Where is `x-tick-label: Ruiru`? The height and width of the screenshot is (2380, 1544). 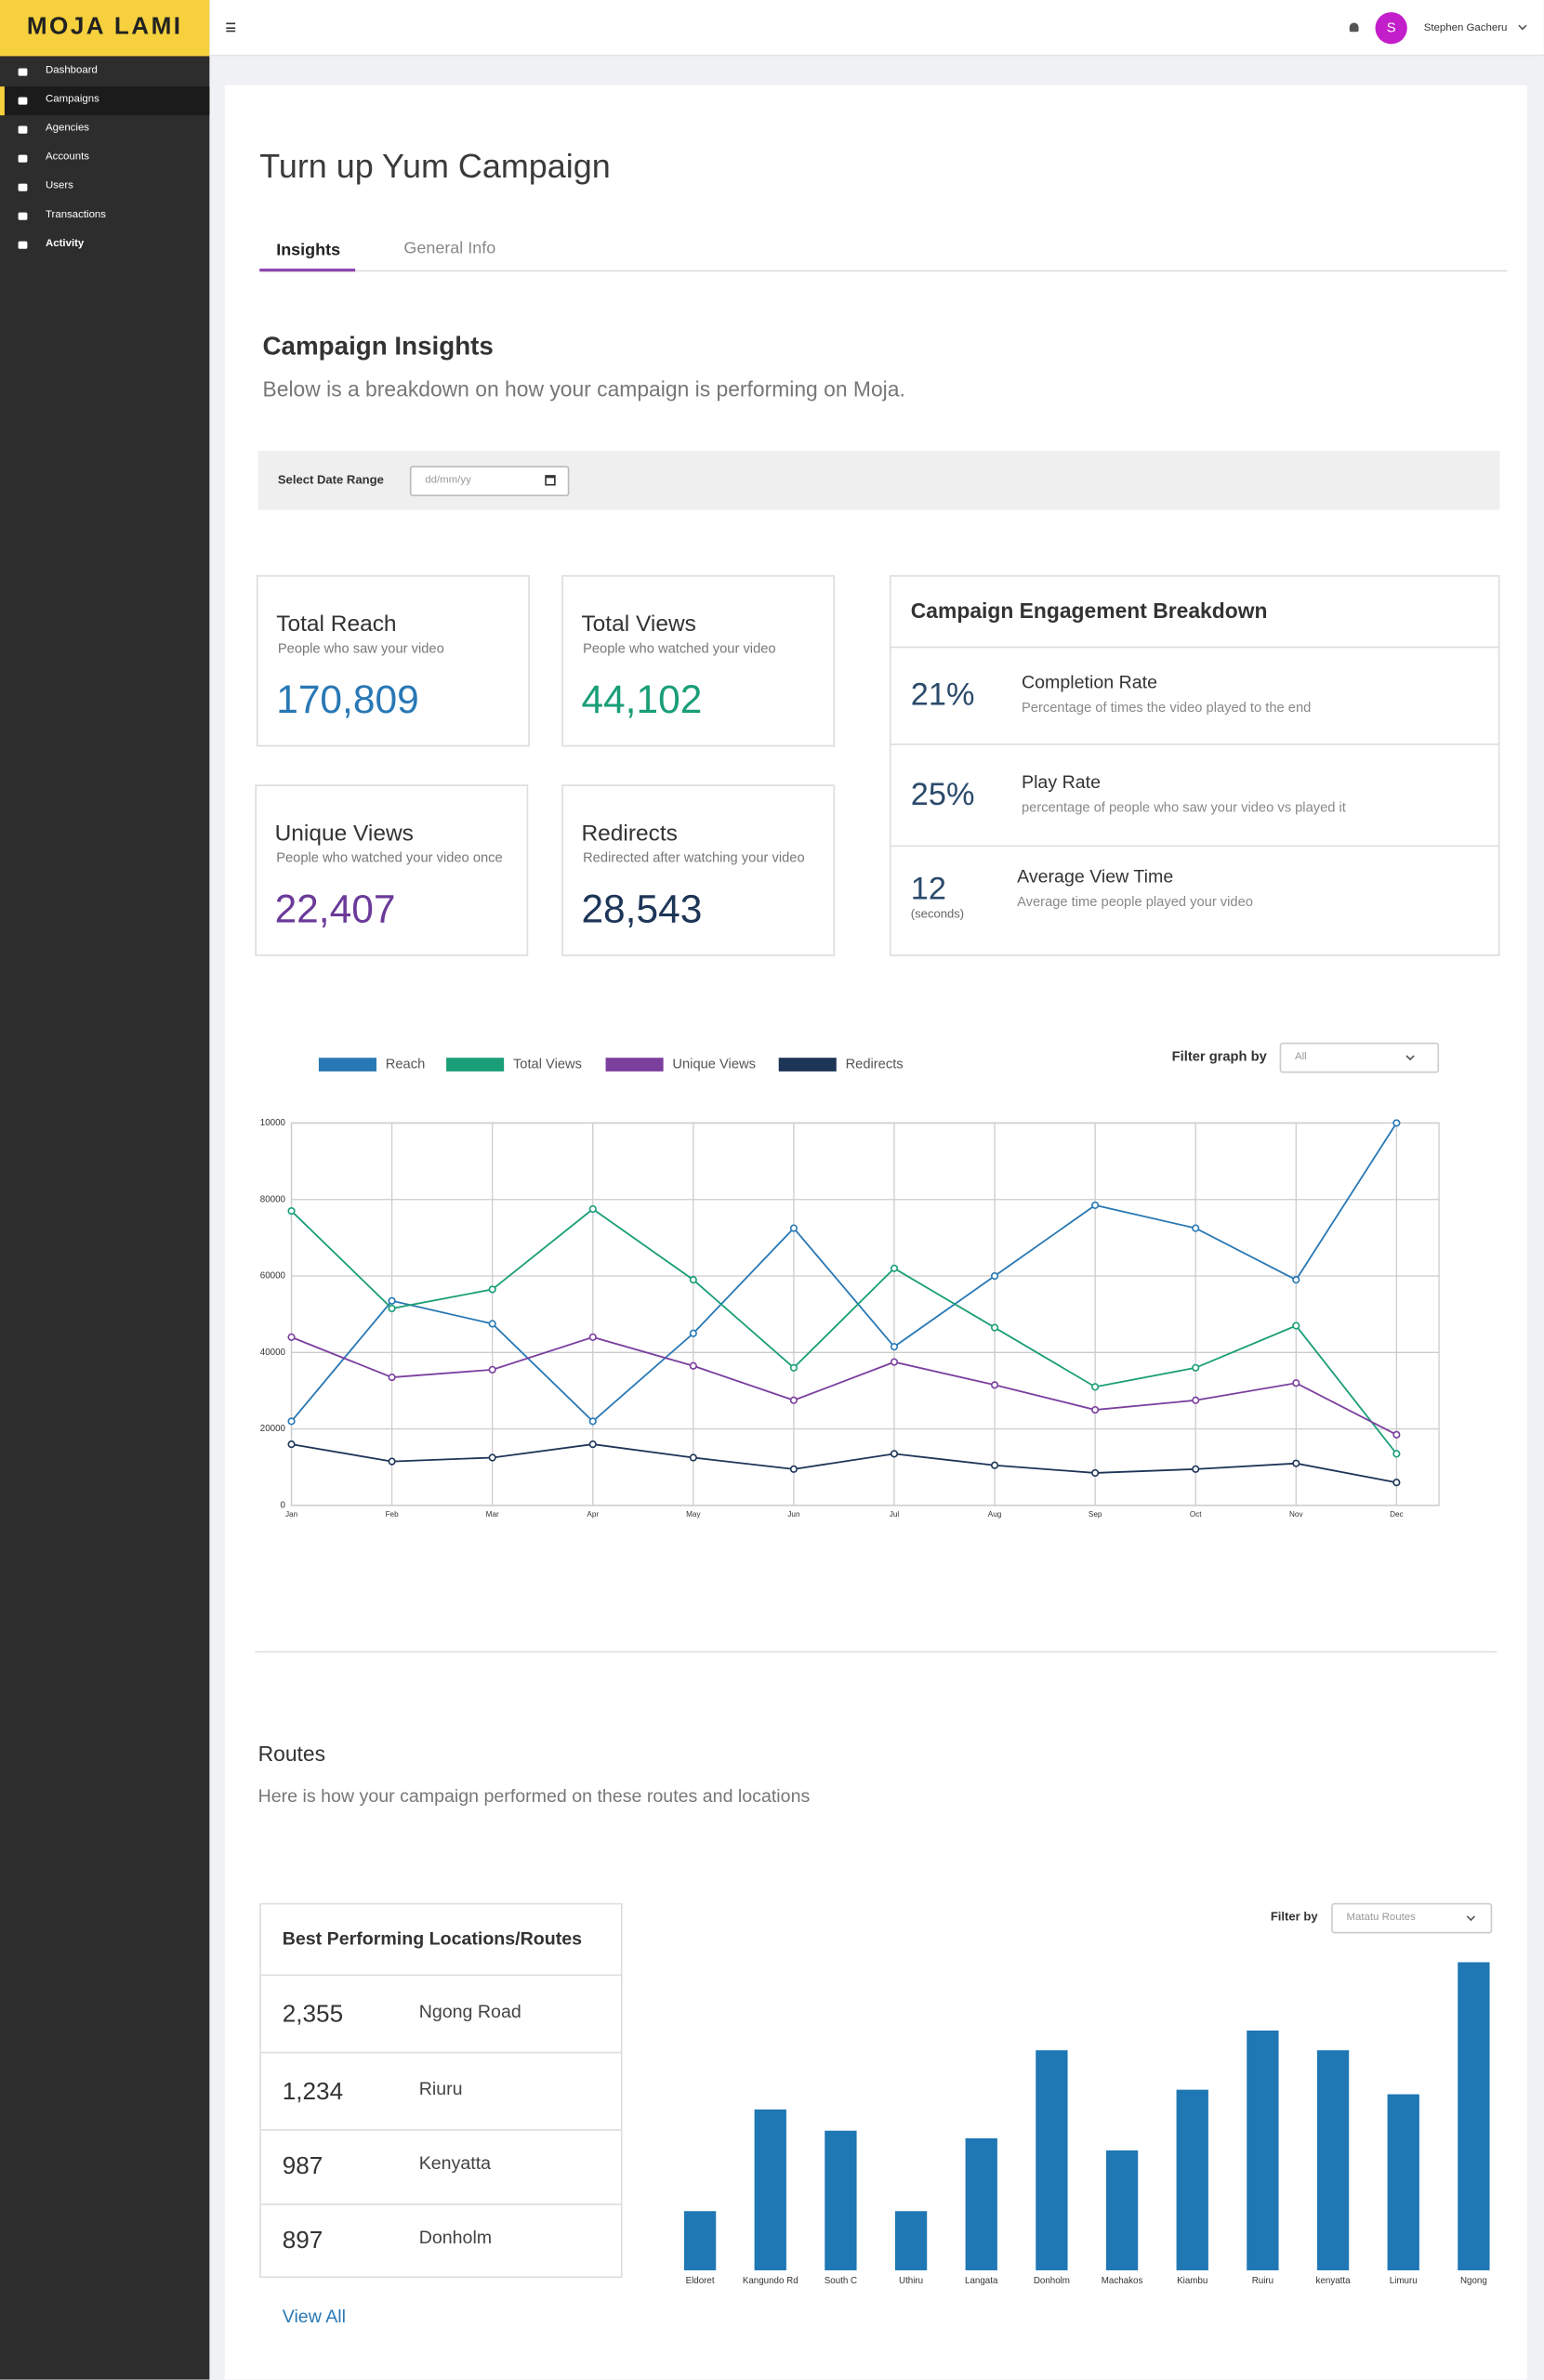
x-tick-label: Ruiru is located at coordinates (1262, 2281).